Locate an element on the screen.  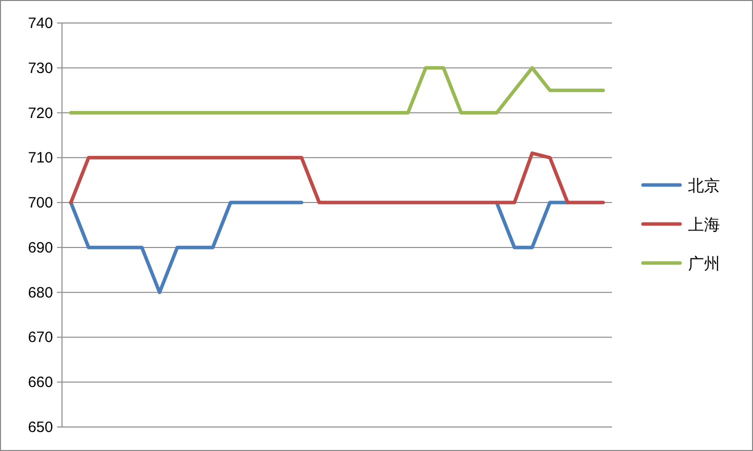
y-tick-label: 710 is located at coordinates (40, 158).